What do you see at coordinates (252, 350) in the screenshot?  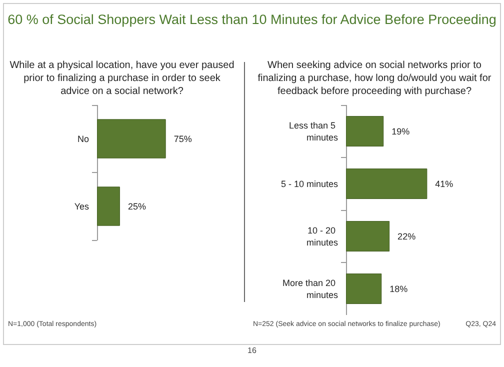 I see `text: 16` at bounding box center [252, 350].